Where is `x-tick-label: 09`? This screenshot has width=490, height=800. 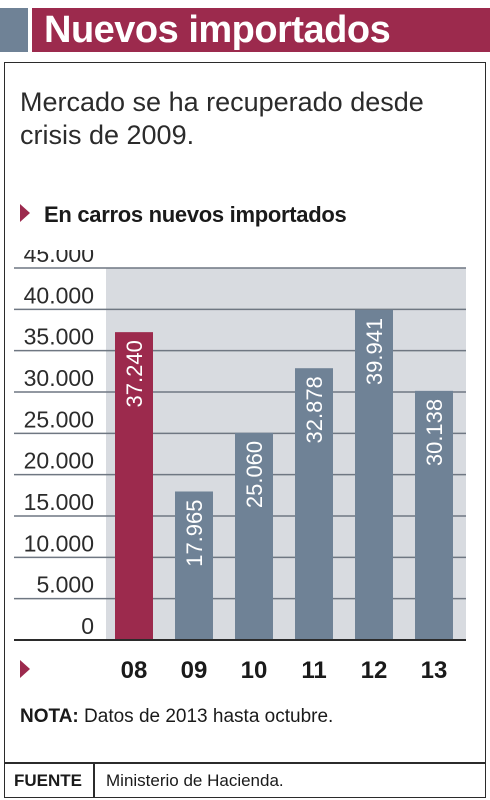
x-tick-label: 09 is located at coordinates (194, 670).